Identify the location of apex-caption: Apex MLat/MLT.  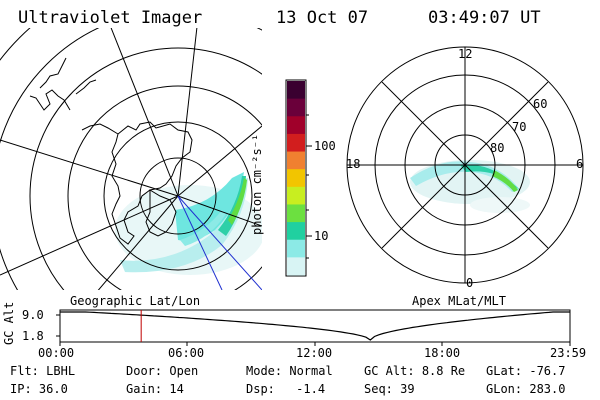
(459, 301).